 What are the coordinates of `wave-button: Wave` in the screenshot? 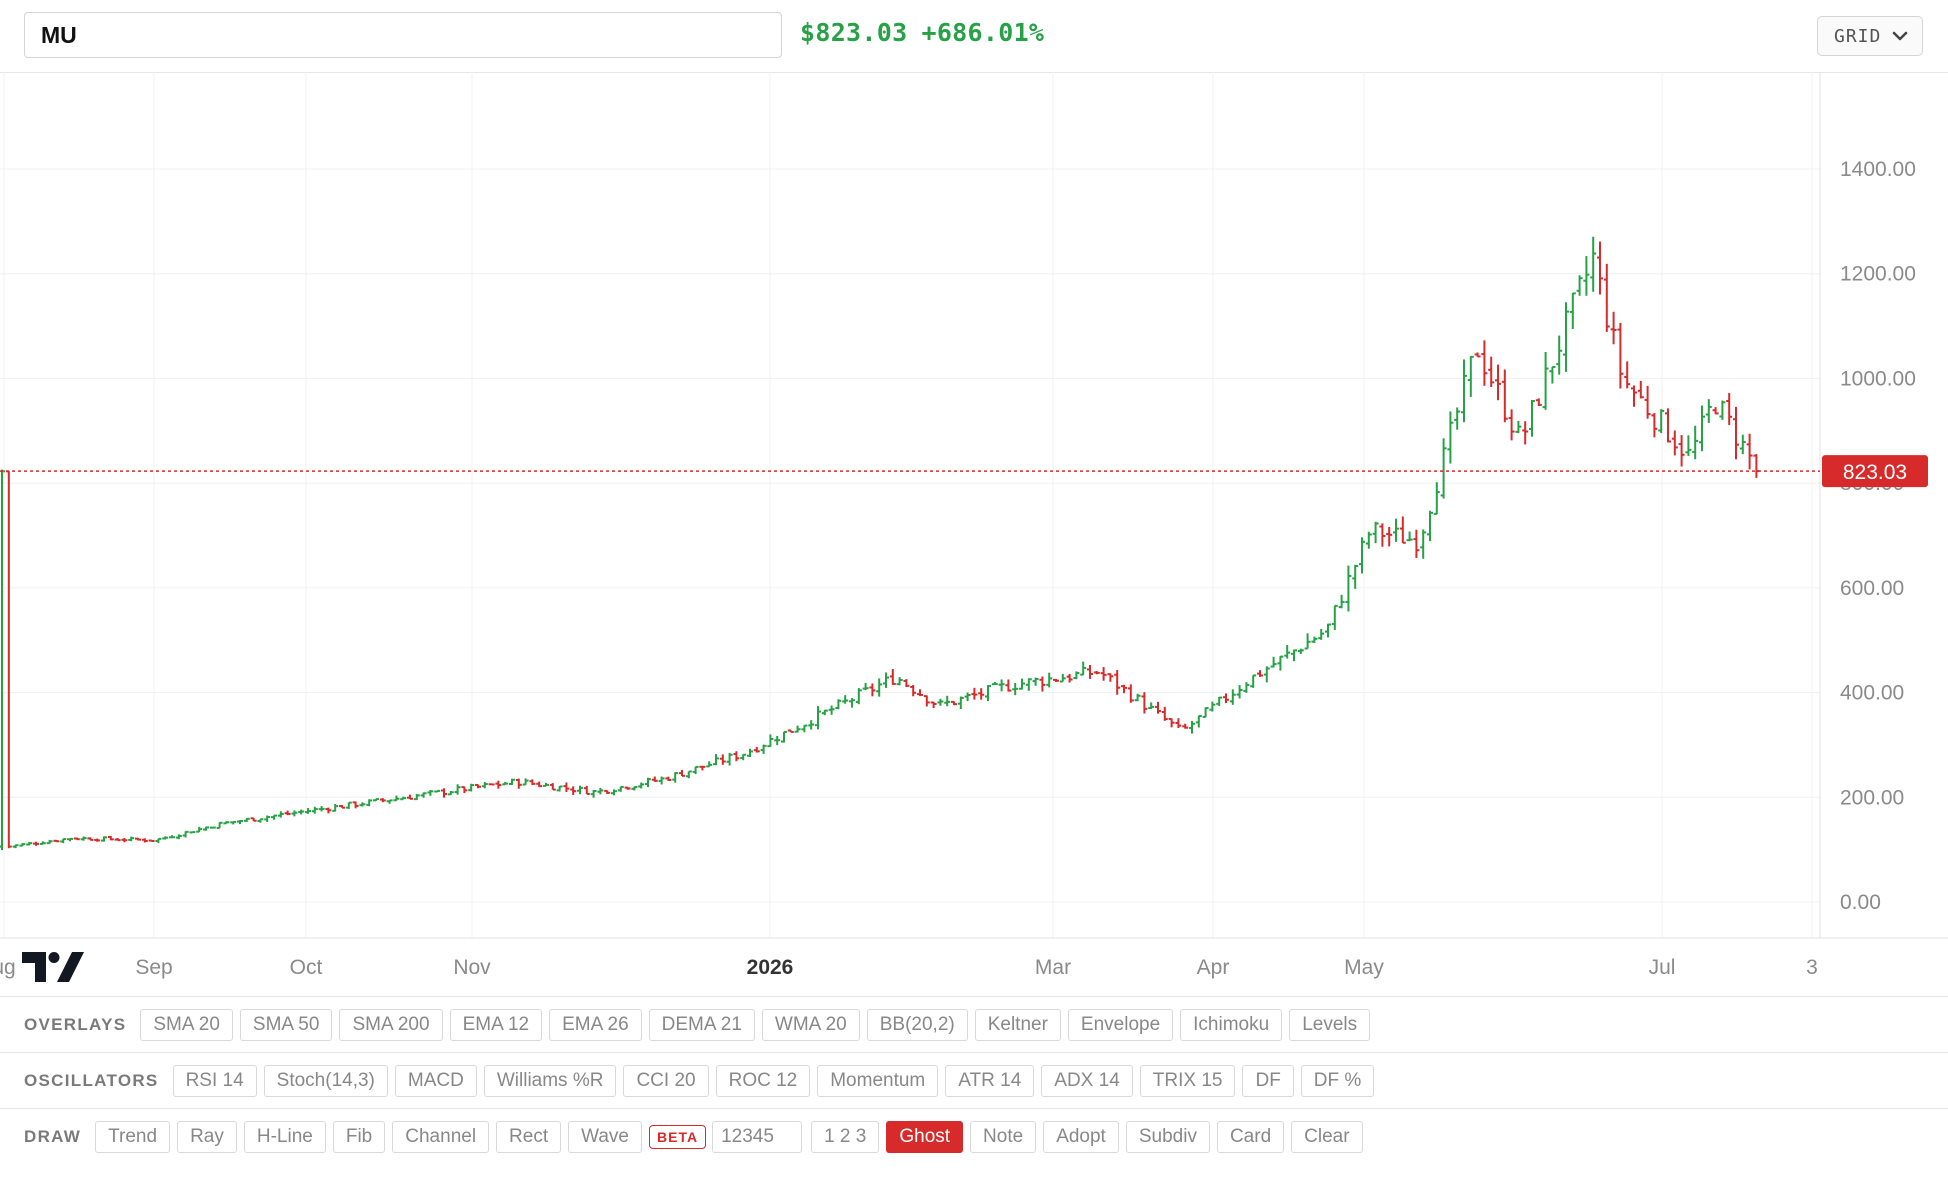 It's located at (605, 1136).